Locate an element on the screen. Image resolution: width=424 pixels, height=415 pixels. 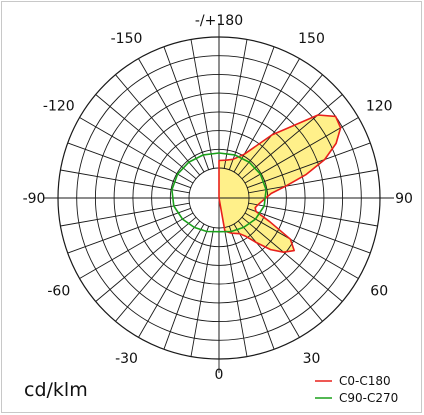
angle-label-11: -150 is located at coordinates (127, 39).